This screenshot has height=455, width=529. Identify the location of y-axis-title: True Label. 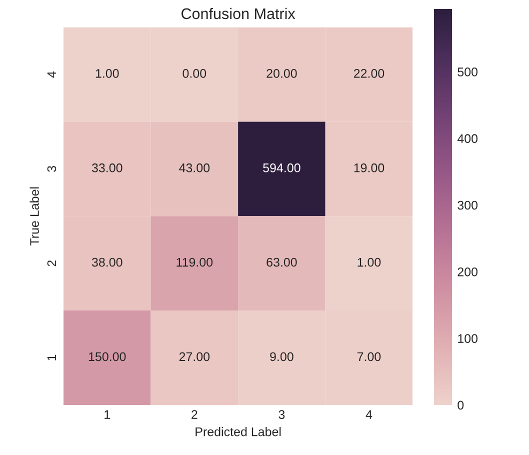
(34, 216).